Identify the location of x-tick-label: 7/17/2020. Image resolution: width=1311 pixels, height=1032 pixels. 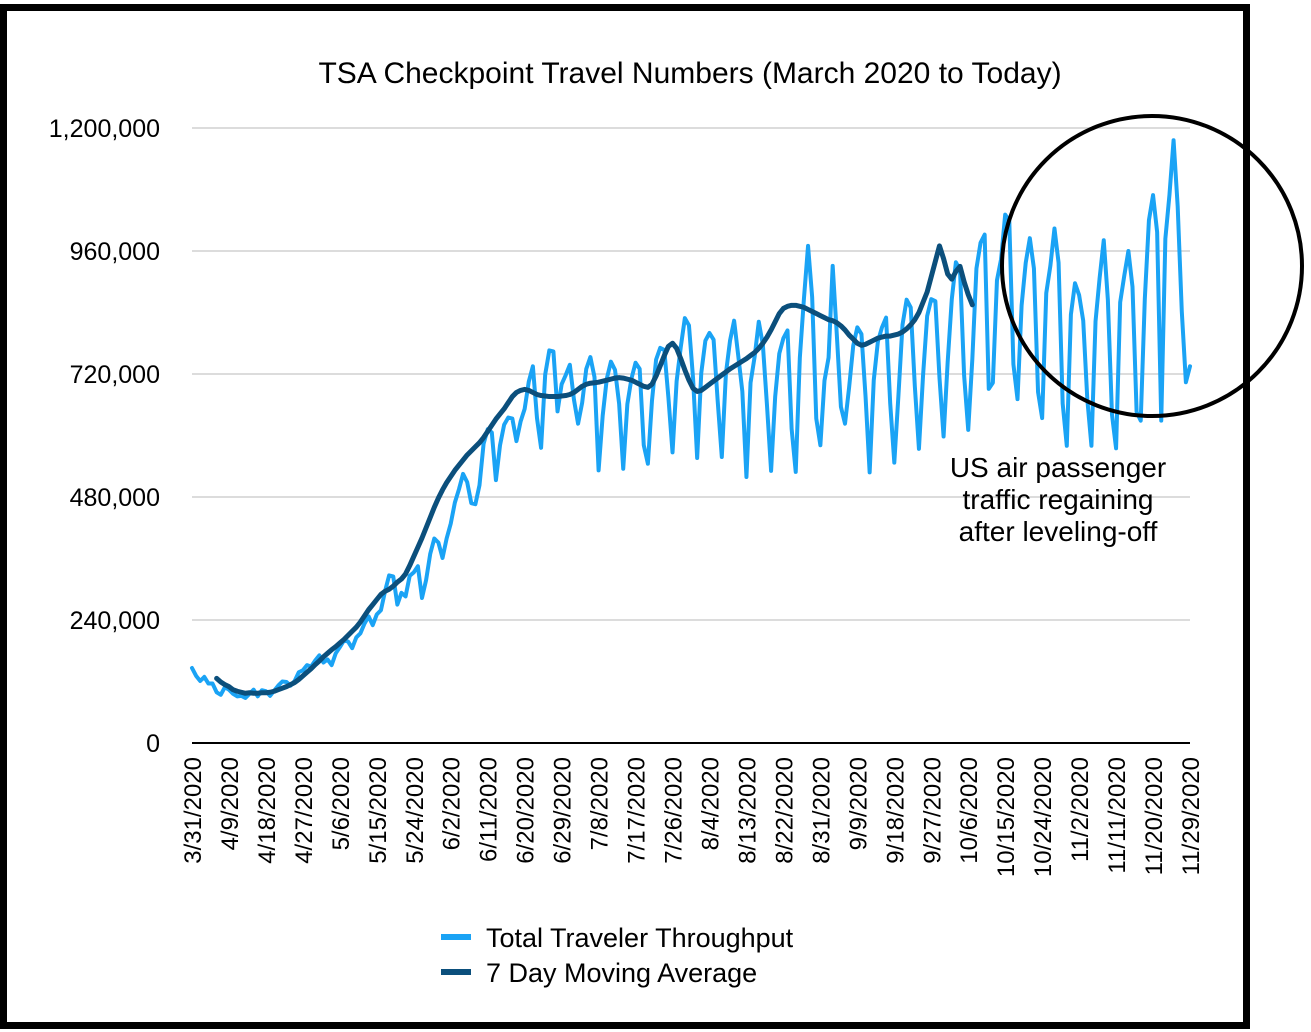
(637, 810).